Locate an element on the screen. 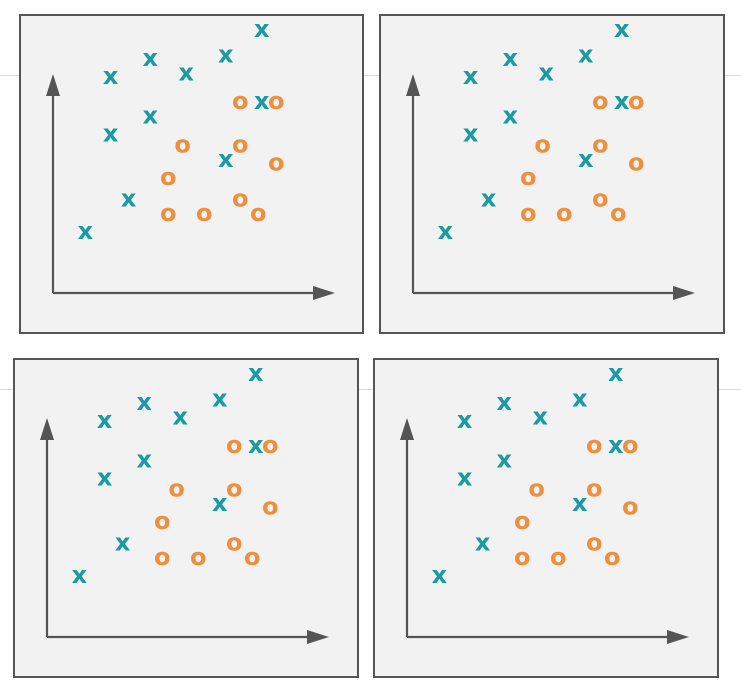  top-row-guide-line is located at coordinates (370, 75).